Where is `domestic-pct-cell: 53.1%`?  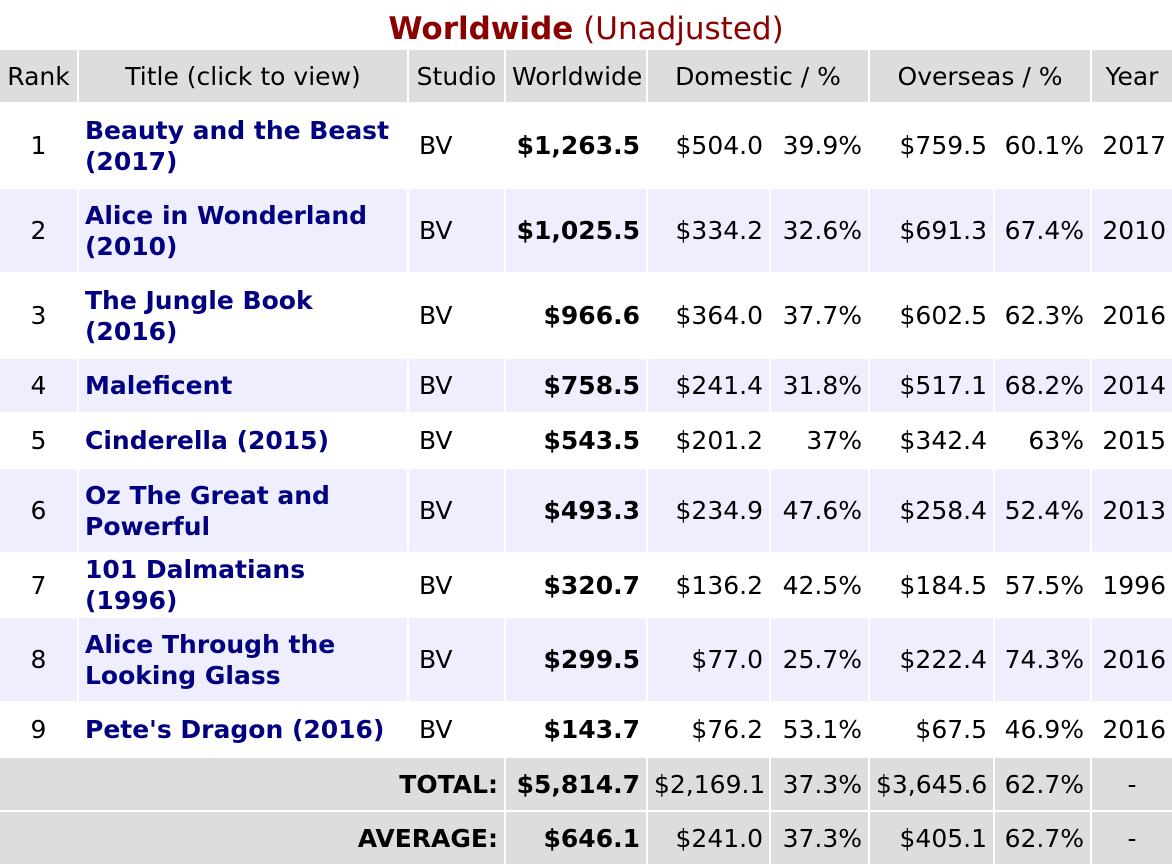 domestic-pct-cell: 53.1% is located at coordinates (820, 730).